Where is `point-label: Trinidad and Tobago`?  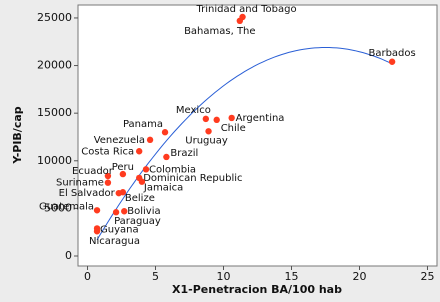
point-label: Trinidad and Tobago is located at coordinates (245, 9).